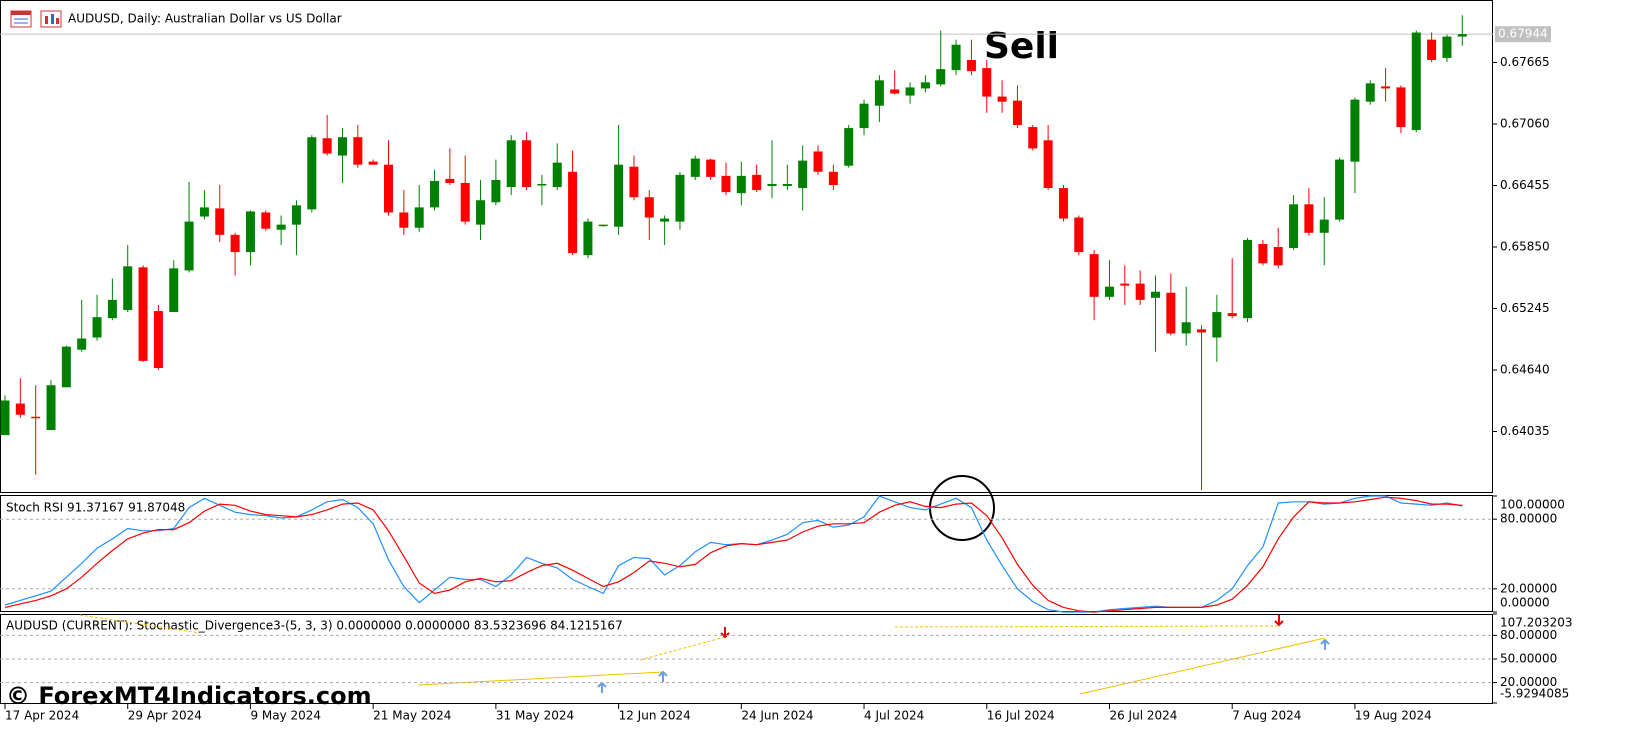 This screenshot has width=1632, height=753. What do you see at coordinates (1021, 46) in the screenshot?
I see `sell-annotation: Sell` at bounding box center [1021, 46].